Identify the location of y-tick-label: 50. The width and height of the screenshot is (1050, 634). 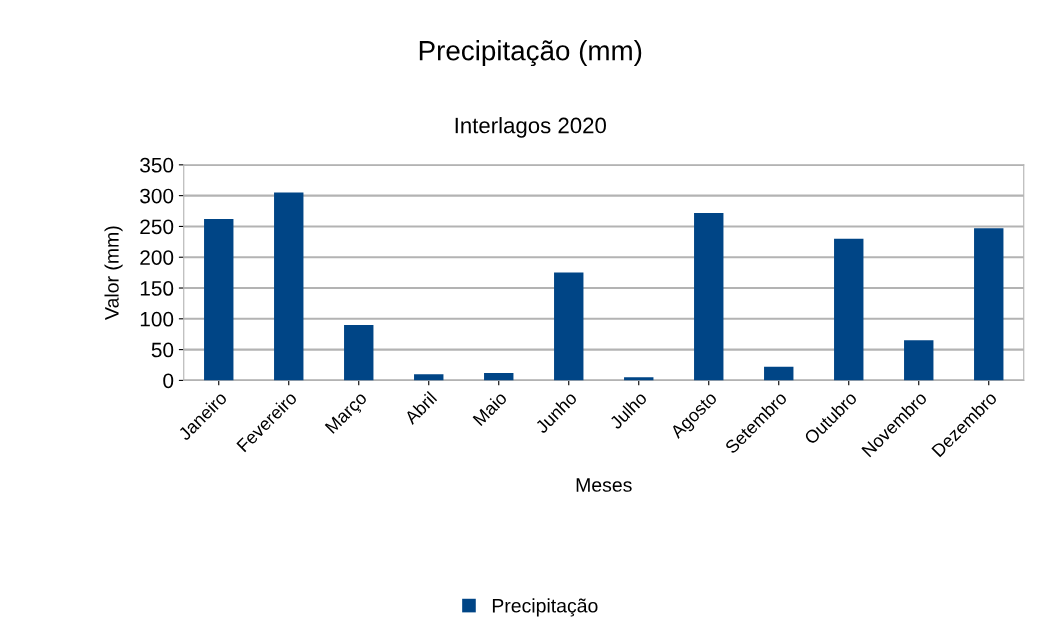
(162, 350).